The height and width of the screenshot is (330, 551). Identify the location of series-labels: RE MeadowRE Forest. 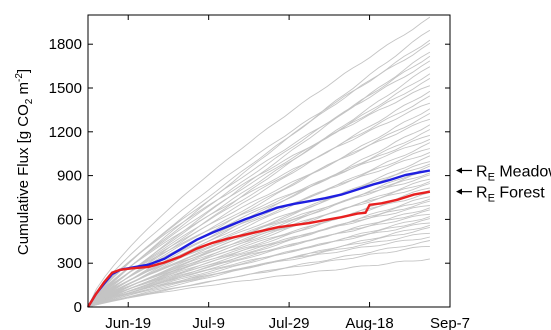
(503, 184).